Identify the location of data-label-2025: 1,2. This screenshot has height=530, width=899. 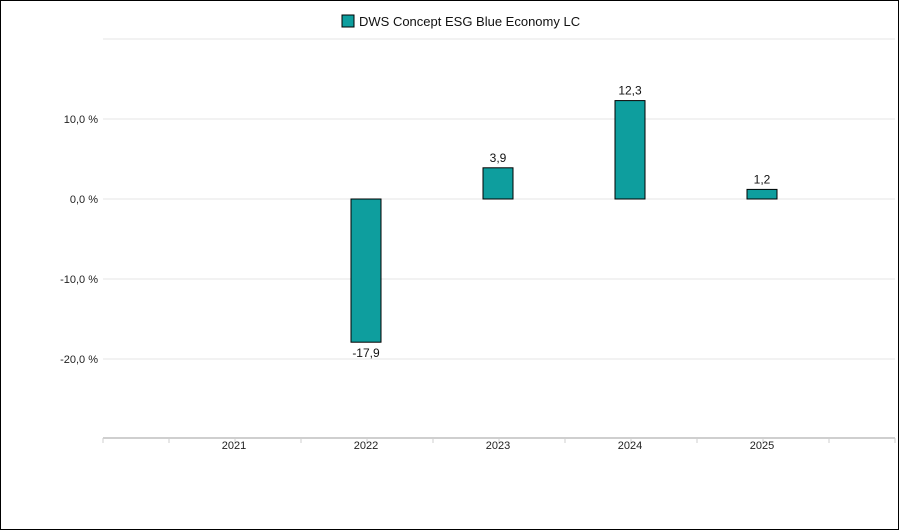
(762, 179).